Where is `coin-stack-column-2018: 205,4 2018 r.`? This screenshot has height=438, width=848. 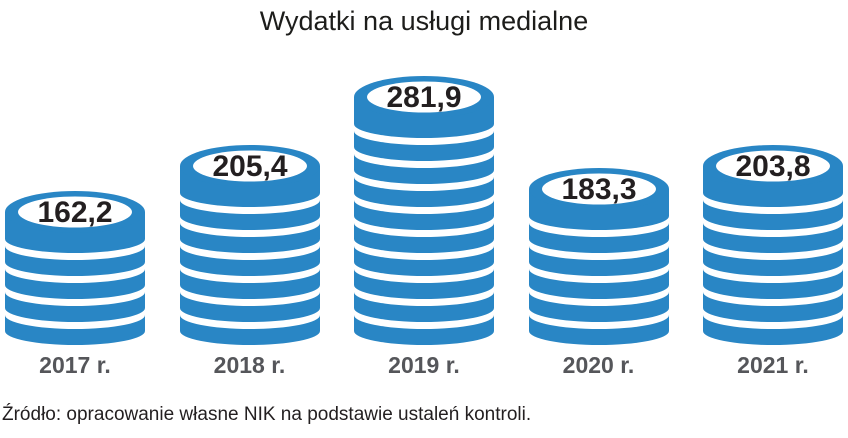 coin-stack-column-2018: 205,4 2018 r. is located at coordinates (250, 262).